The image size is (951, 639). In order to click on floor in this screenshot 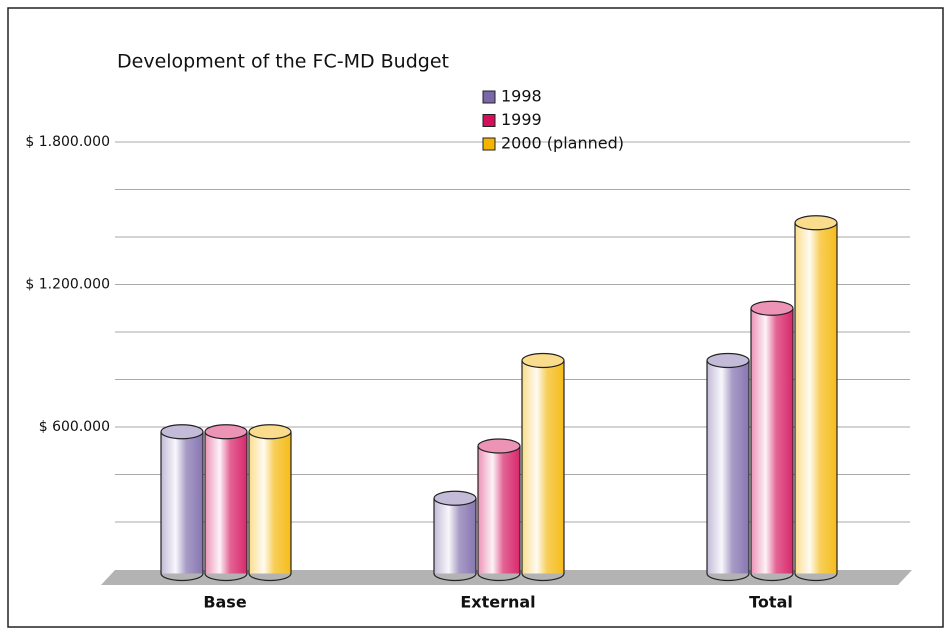, I will do `click(506, 577)`.